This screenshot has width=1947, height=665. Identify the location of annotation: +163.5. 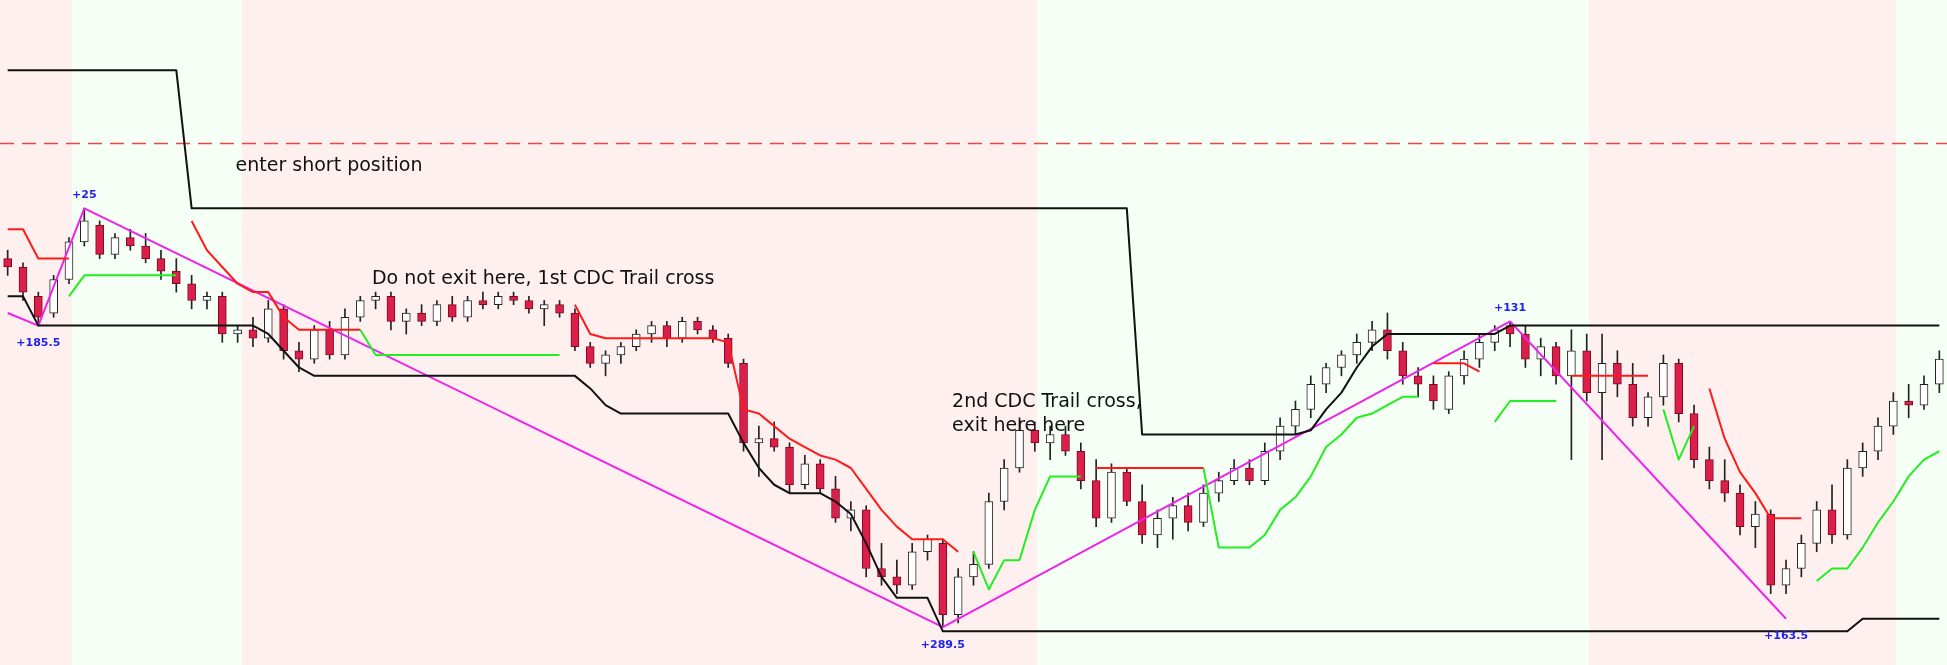
(1786, 636).